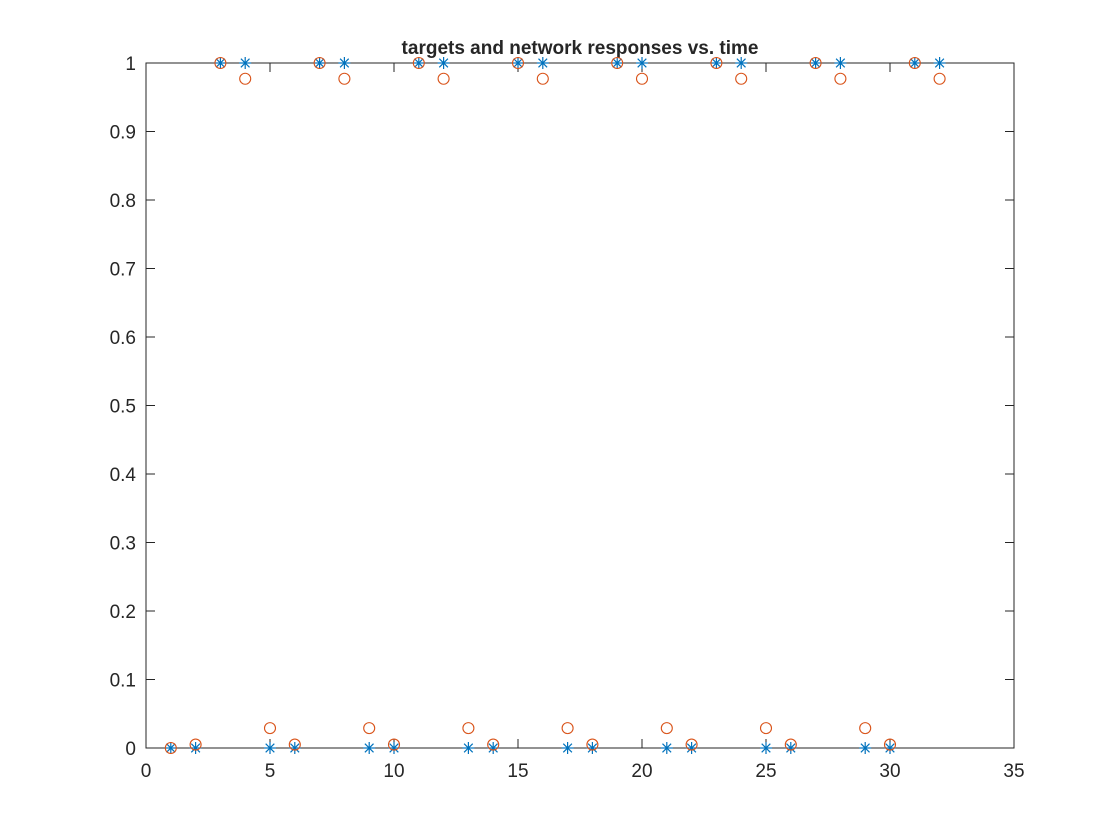 This screenshot has width=1120, height=840. Describe the element at coordinates (123, 407) in the screenshot. I see `y-tick-label: 0.5` at that location.